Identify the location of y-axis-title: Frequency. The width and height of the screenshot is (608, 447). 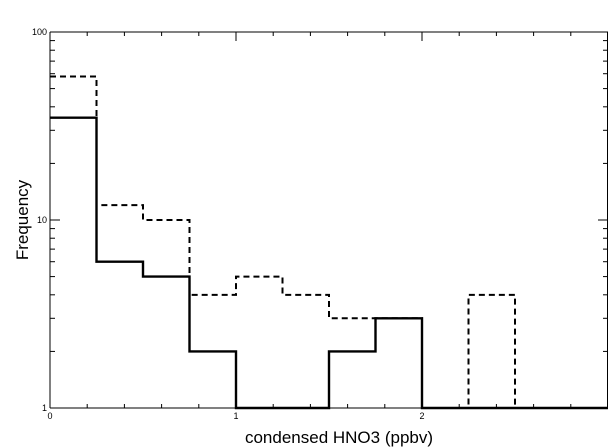
(22, 219).